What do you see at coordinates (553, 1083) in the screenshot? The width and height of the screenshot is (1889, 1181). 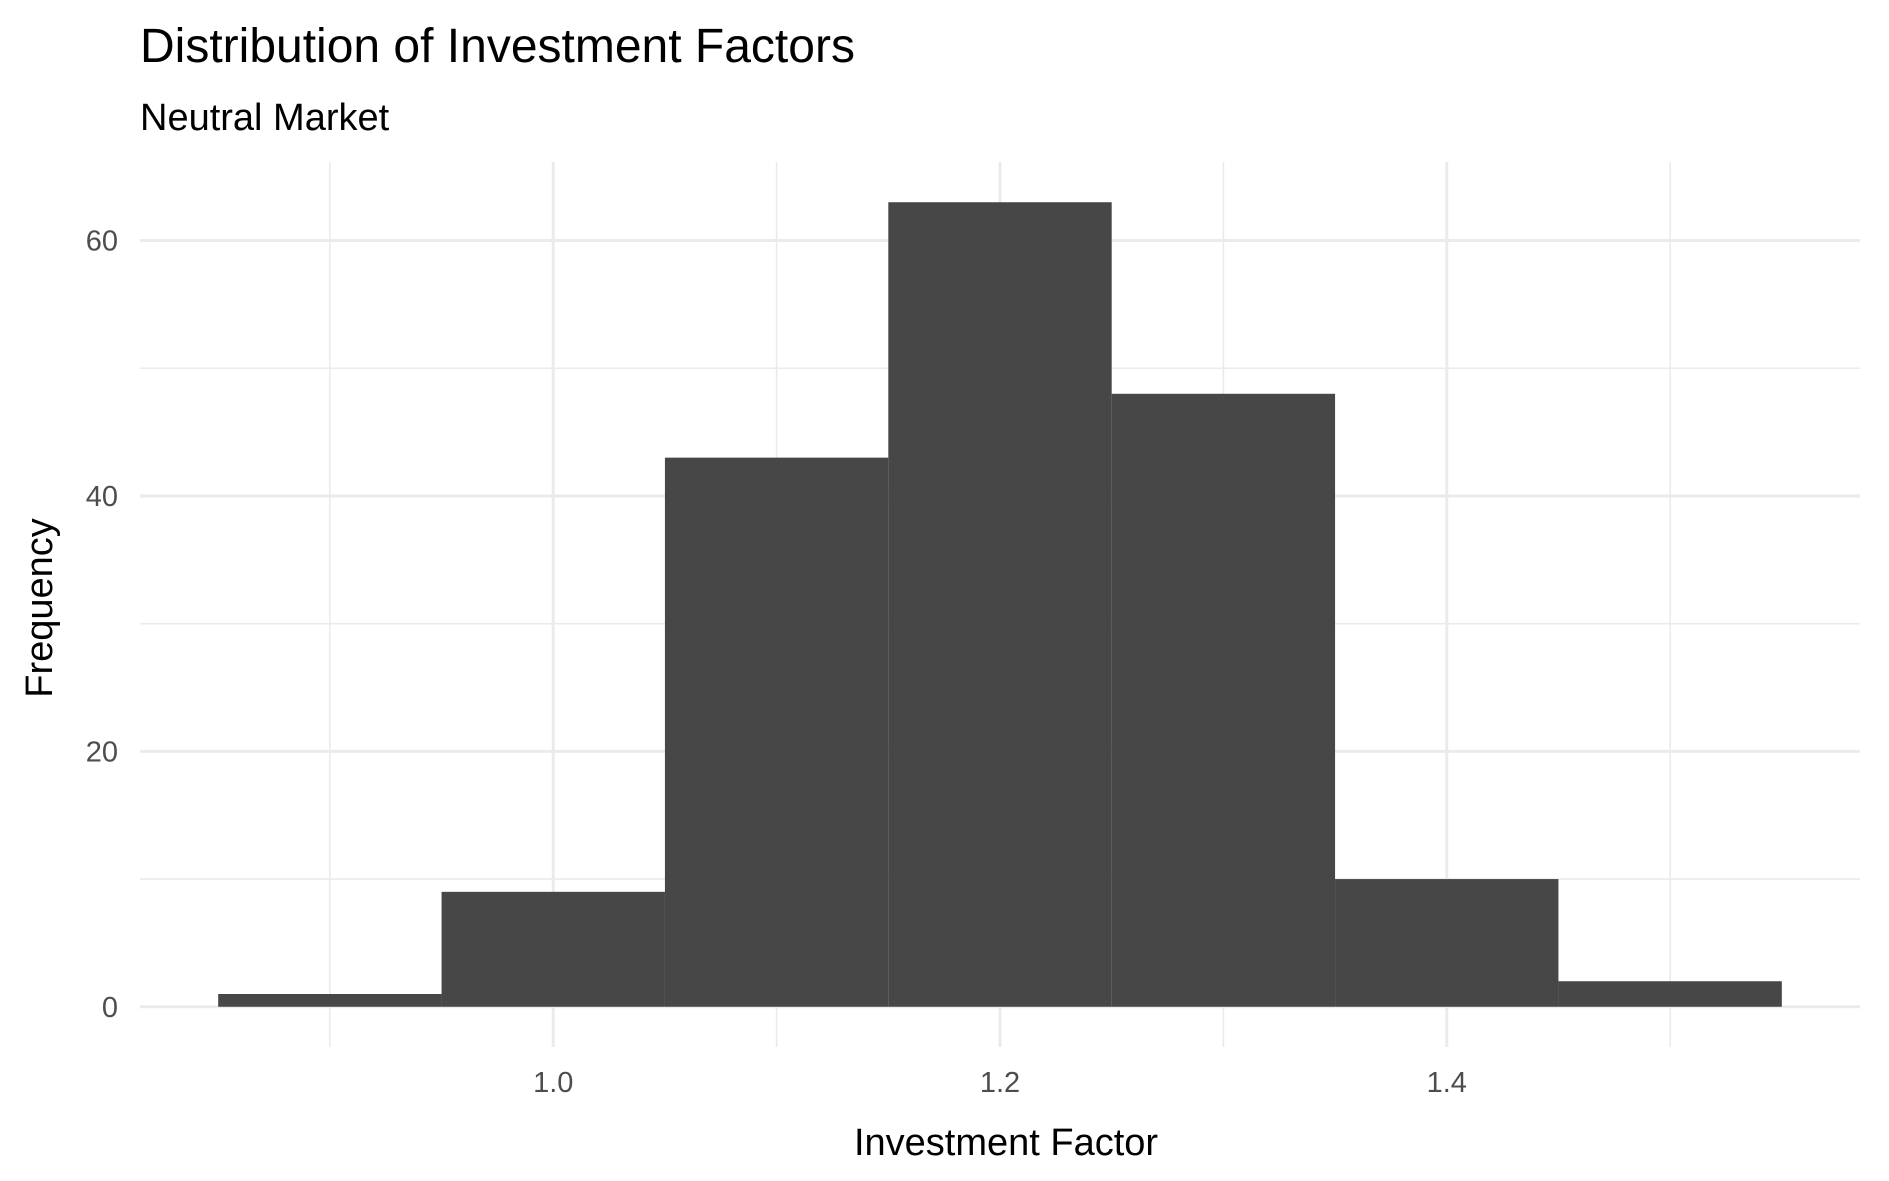 I see `x-tick-label: 1.0` at bounding box center [553, 1083].